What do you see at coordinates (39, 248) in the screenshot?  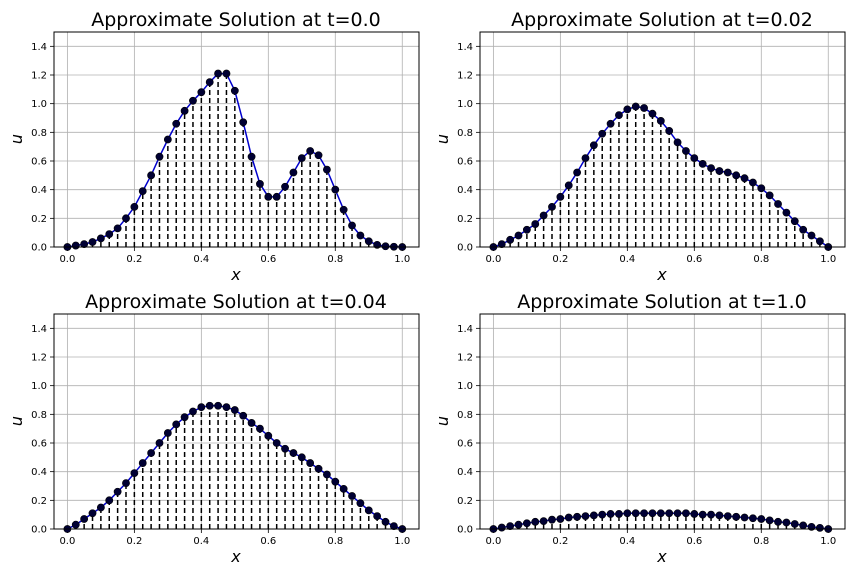 I see `y-tick-label: 0.0` at bounding box center [39, 248].